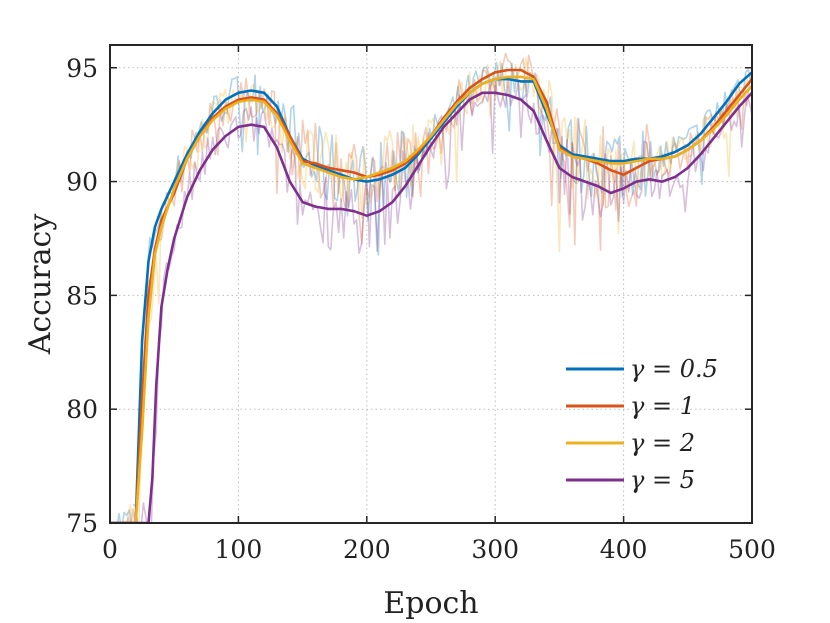 The width and height of the screenshot is (830, 623). What do you see at coordinates (82, 68) in the screenshot?
I see `y-tick-label-95: 95` at bounding box center [82, 68].